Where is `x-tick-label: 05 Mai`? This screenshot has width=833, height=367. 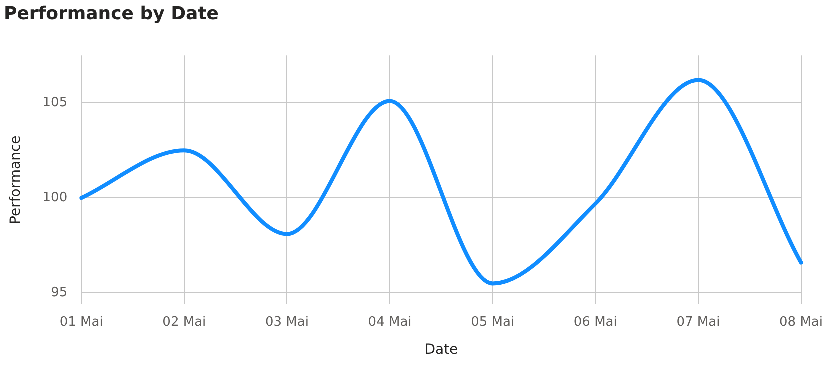
x-tick-label: 05 Mai is located at coordinates (493, 322).